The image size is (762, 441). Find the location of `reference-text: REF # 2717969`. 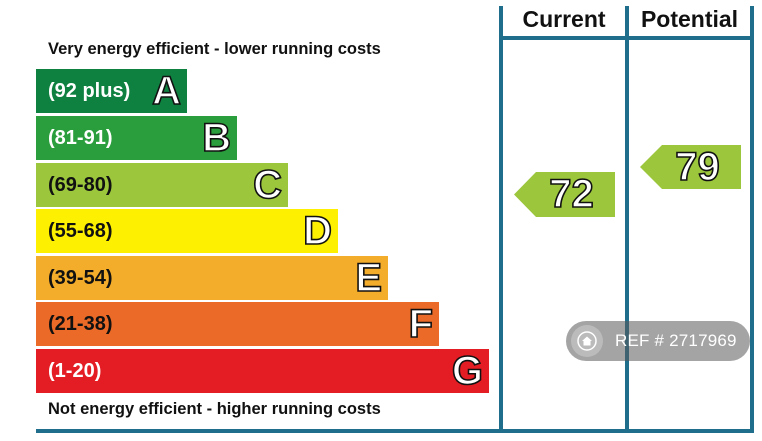

reference-text: REF # 2717969 is located at coordinates (676, 340).